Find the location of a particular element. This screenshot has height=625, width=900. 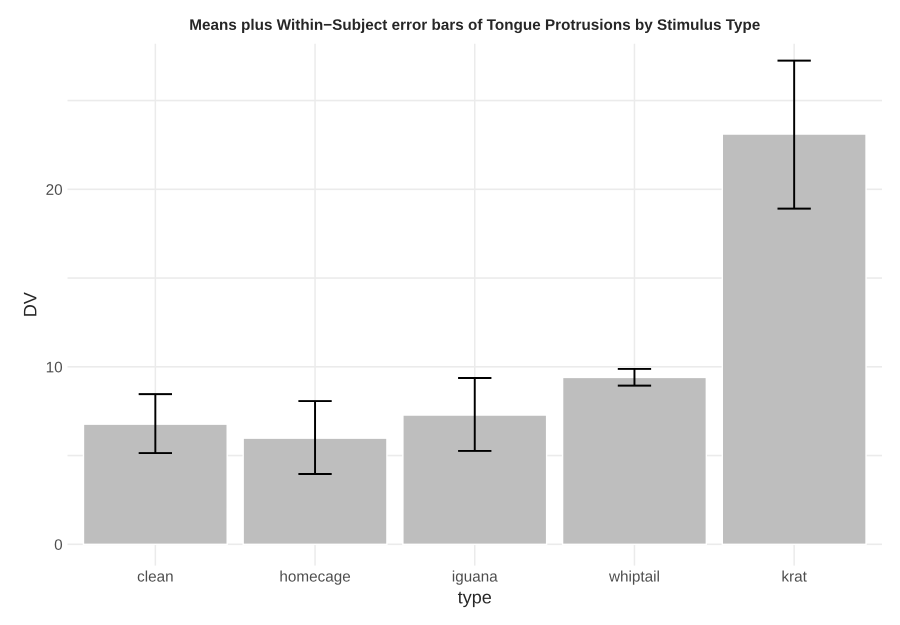

y-tick-label: 10 is located at coordinates (54, 367).